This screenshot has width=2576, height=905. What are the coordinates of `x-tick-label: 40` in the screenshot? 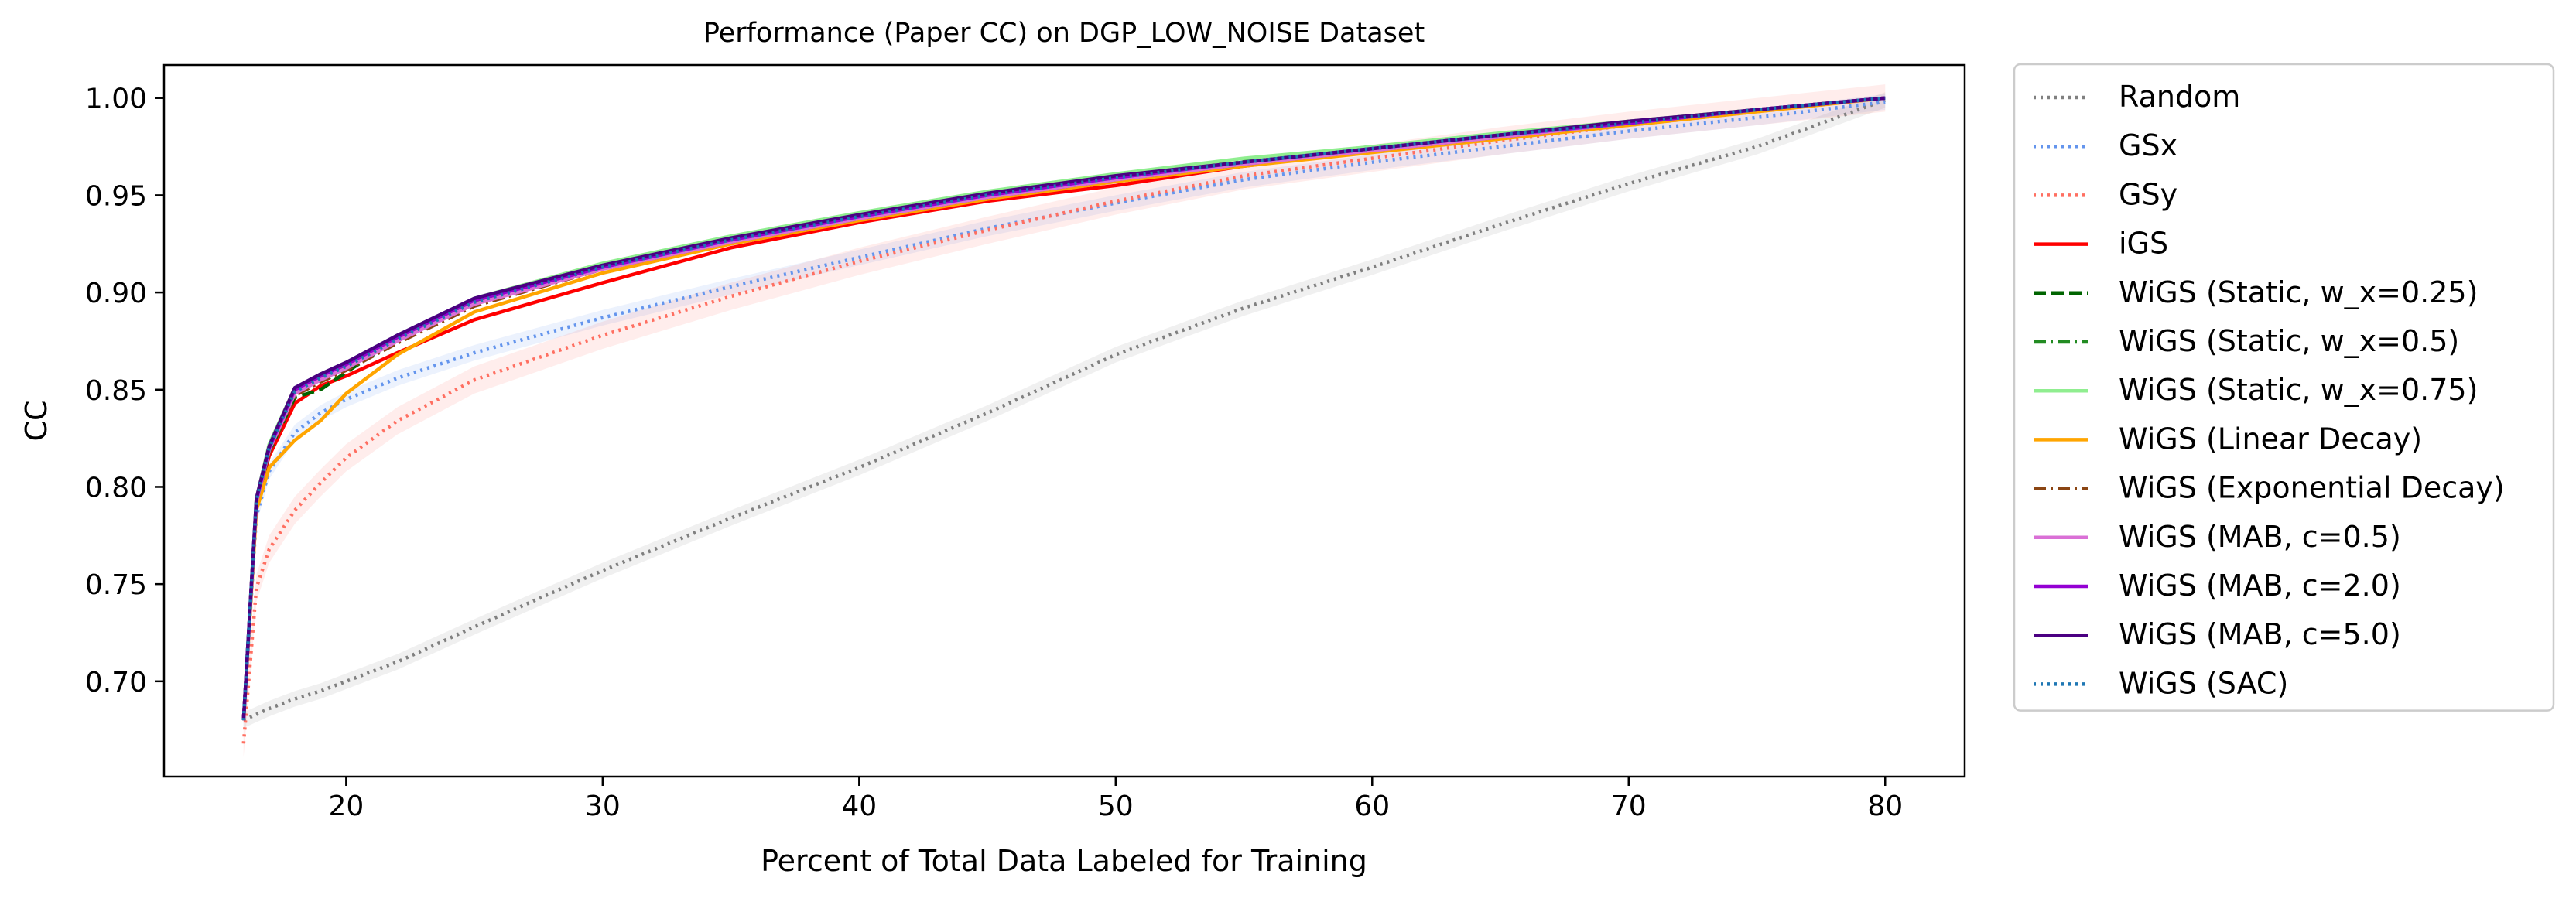 It's located at (859, 807).